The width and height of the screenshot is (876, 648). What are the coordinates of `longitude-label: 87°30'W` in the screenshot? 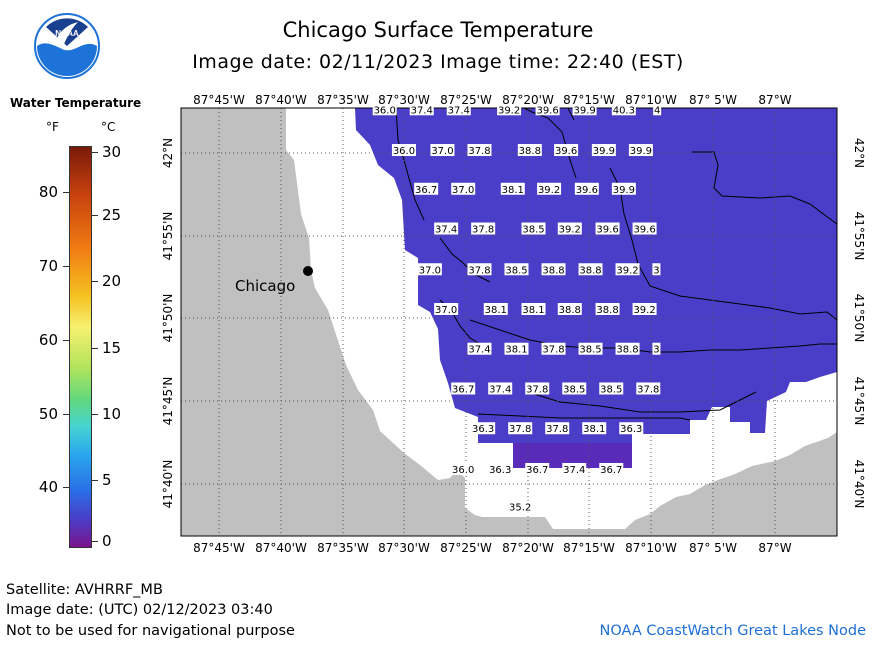 It's located at (404, 100).